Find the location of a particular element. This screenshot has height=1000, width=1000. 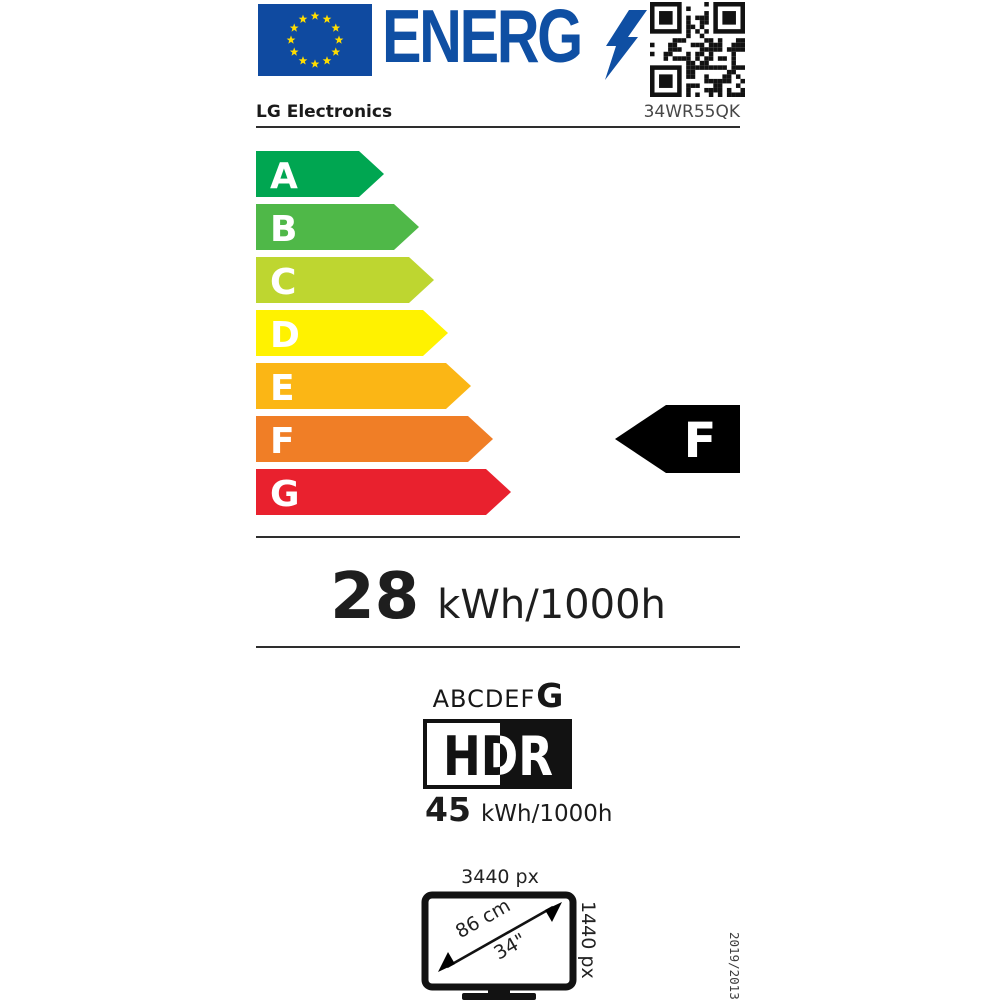

qr-code is located at coordinates (697, 49).